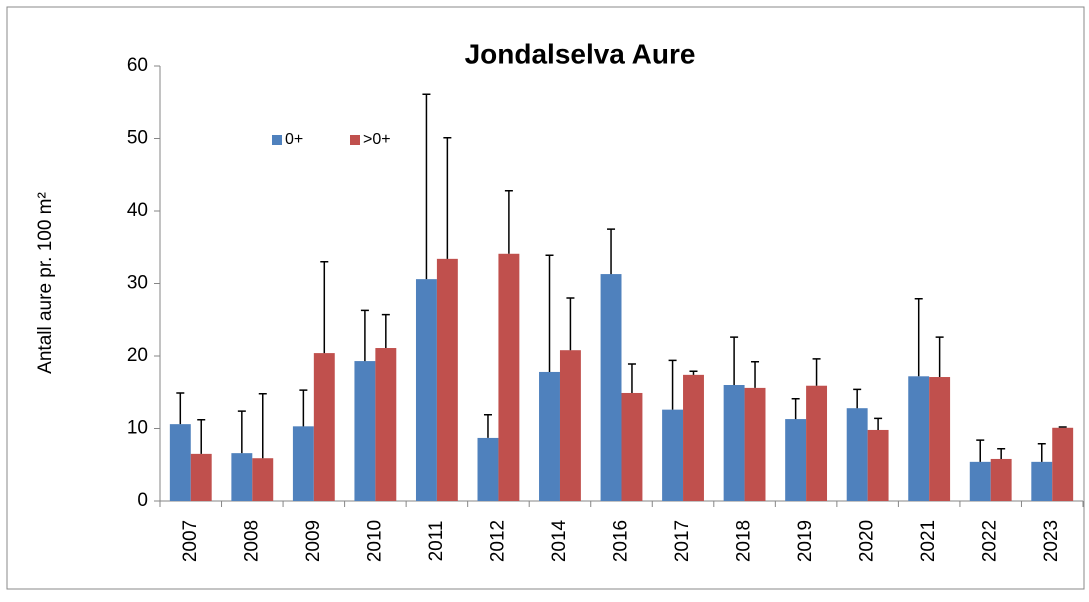  I want to click on legend-label: >0+, so click(377, 139).